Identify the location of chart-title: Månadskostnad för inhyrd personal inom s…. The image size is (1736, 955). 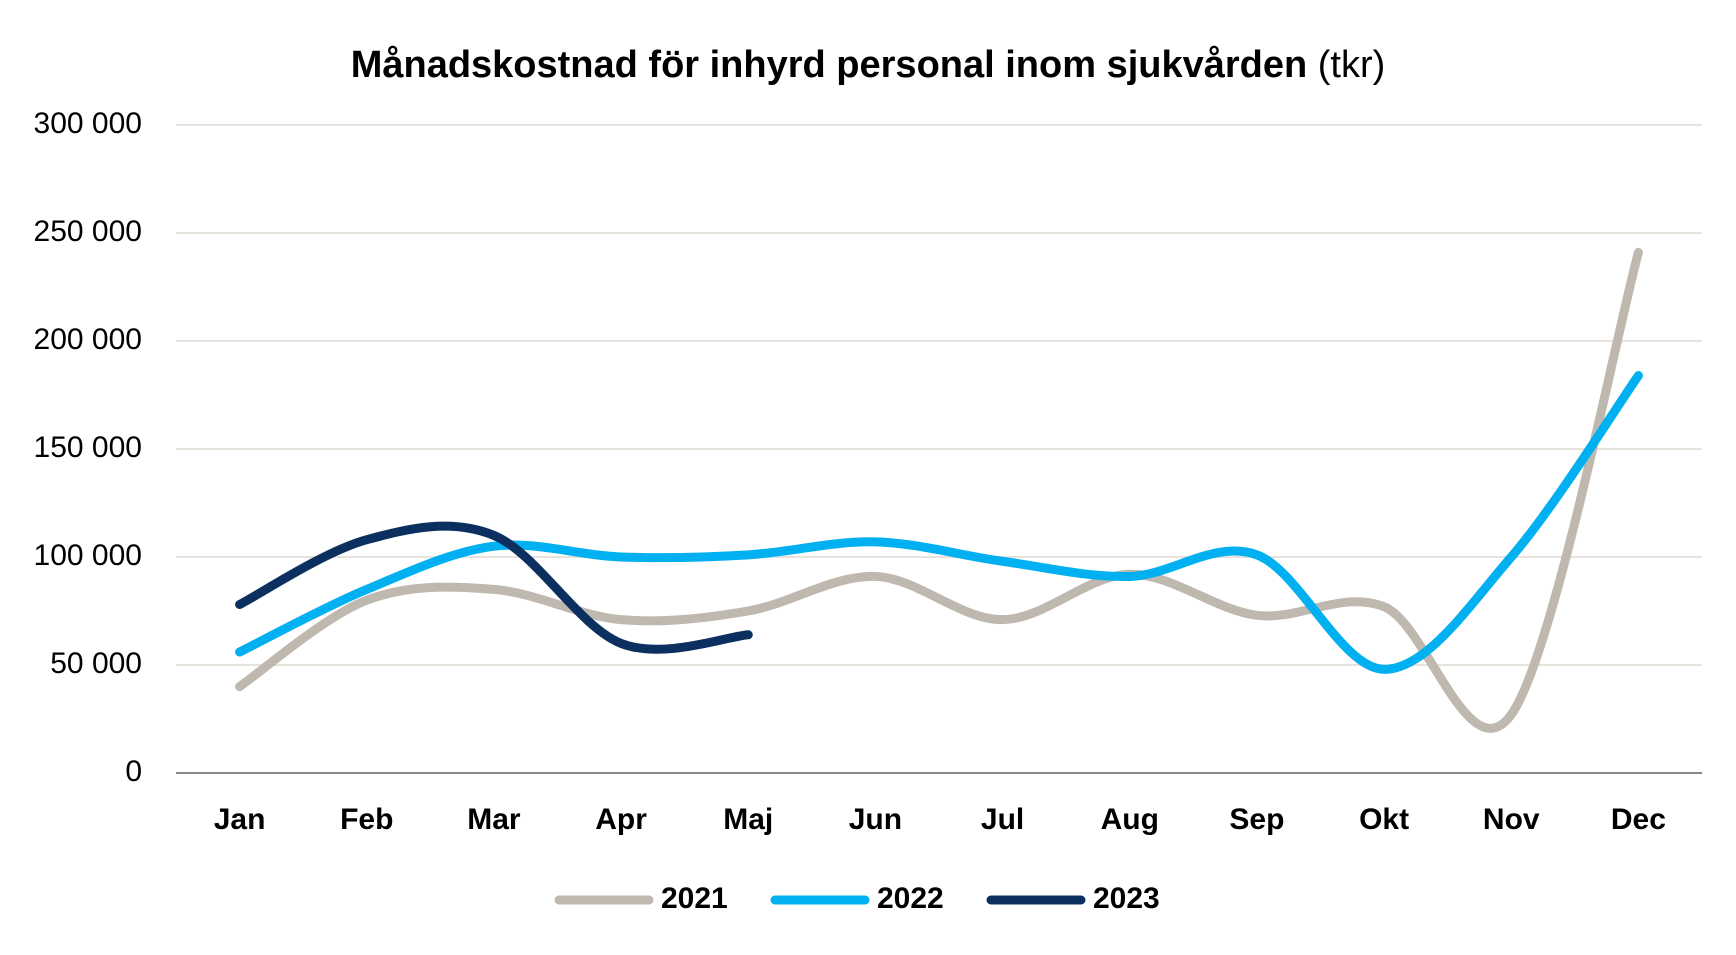
(868, 65).